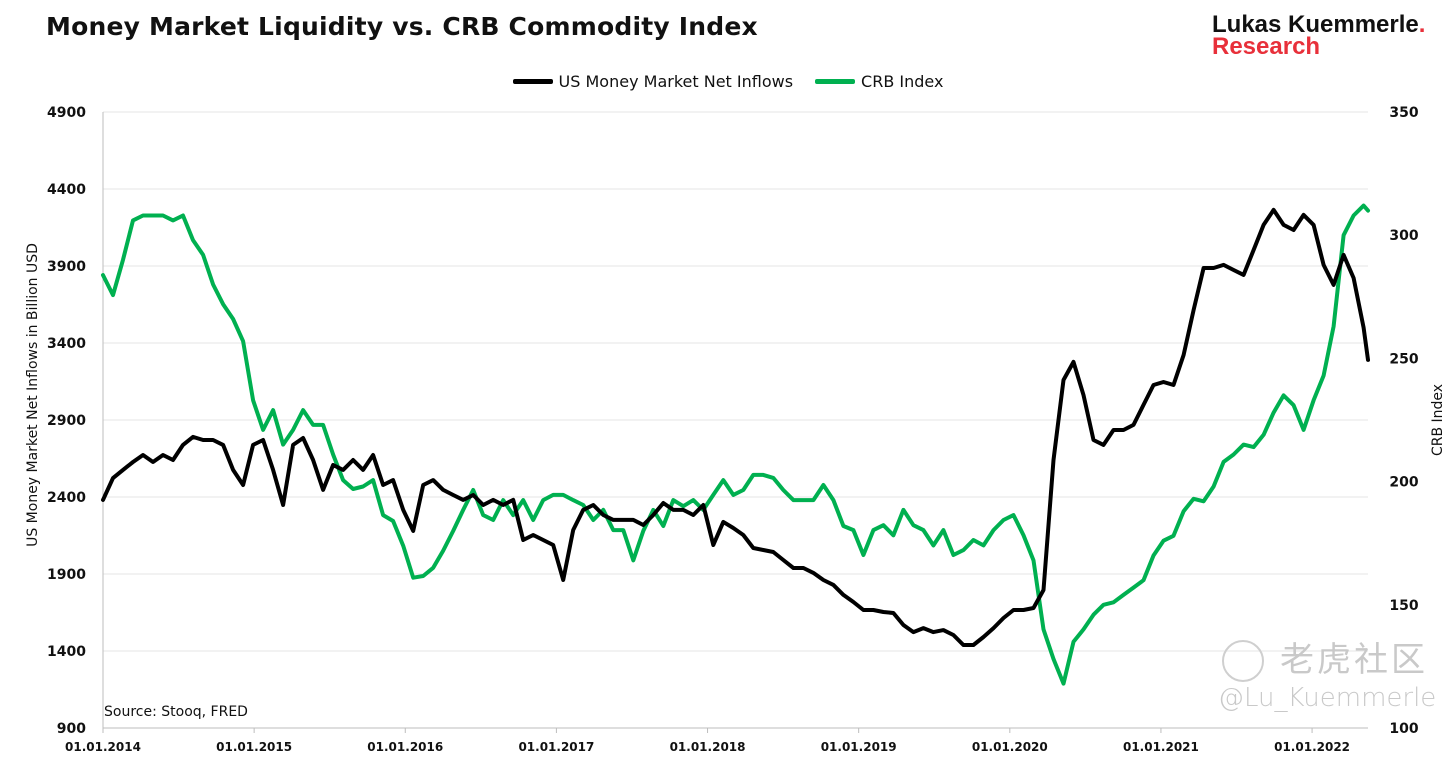 The width and height of the screenshot is (1456, 763). What do you see at coordinates (1403, 606) in the screenshot?
I see `y-tick-label-right: 150` at bounding box center [1403, 606].